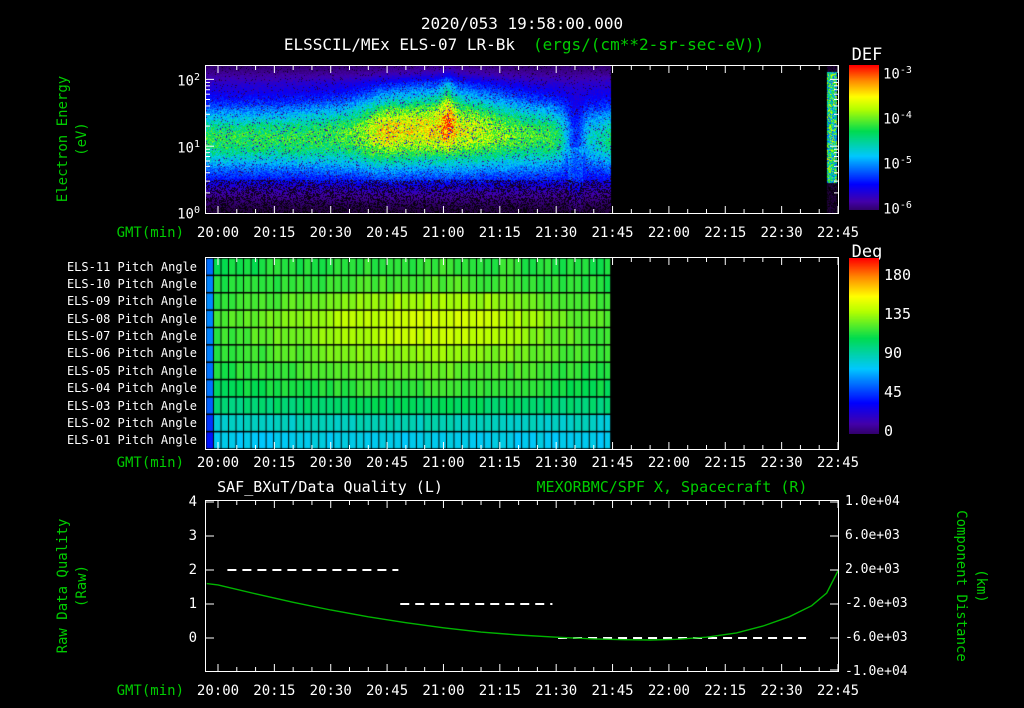 This screenshot has height=708, width=1024. What do you see at coordinates (867, 55) in the screenshot?
I see `def-colorbar-title: DEF` at bounding box center [867, 55].